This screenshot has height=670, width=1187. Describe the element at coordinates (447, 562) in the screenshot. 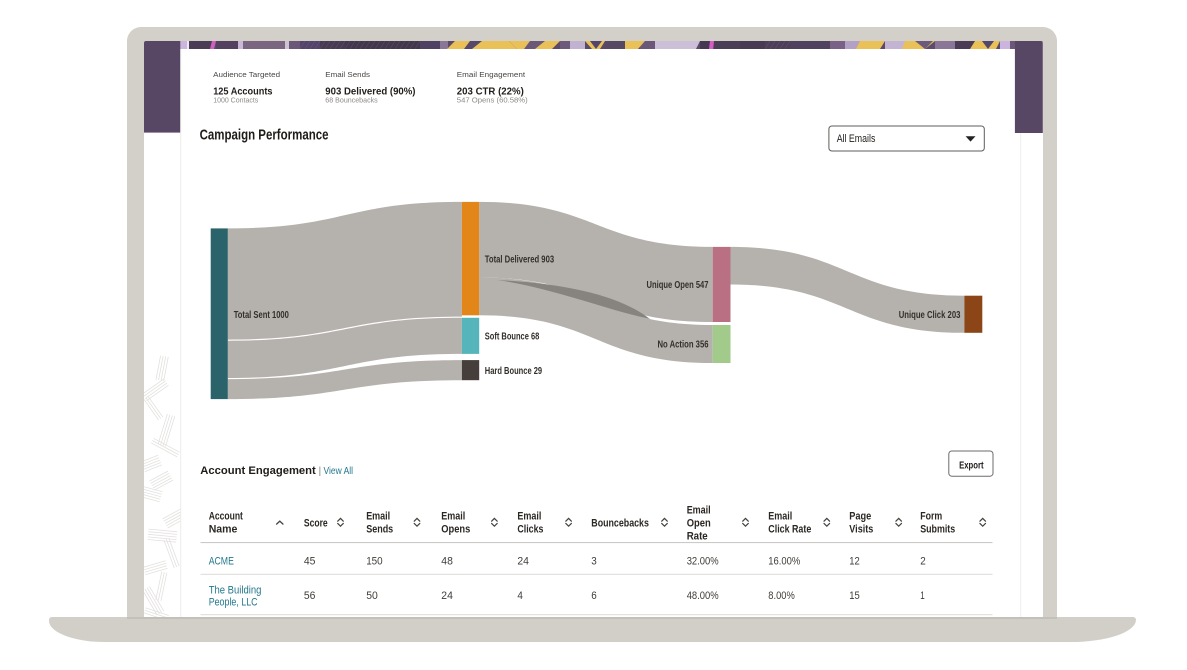

I see `svg-text: 48` at that location.